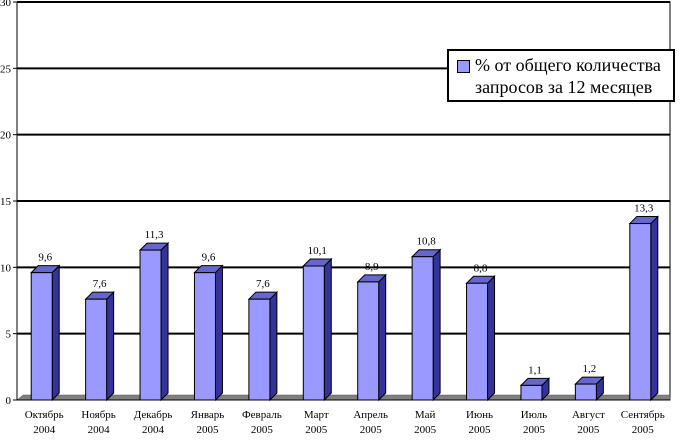  I want to click on y-tick-label: 10, so click(6, 268).